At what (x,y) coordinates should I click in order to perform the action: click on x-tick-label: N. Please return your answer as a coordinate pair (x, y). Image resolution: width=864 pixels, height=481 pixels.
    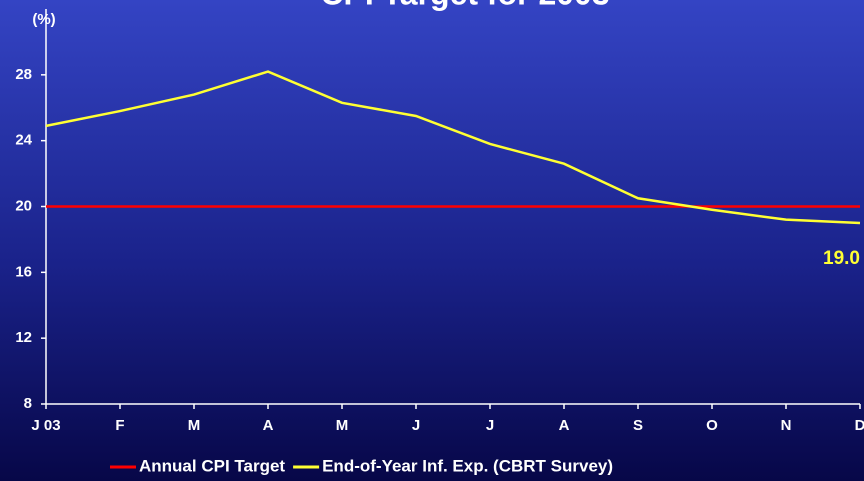
    Looking at the image, I should click on (786, 425).